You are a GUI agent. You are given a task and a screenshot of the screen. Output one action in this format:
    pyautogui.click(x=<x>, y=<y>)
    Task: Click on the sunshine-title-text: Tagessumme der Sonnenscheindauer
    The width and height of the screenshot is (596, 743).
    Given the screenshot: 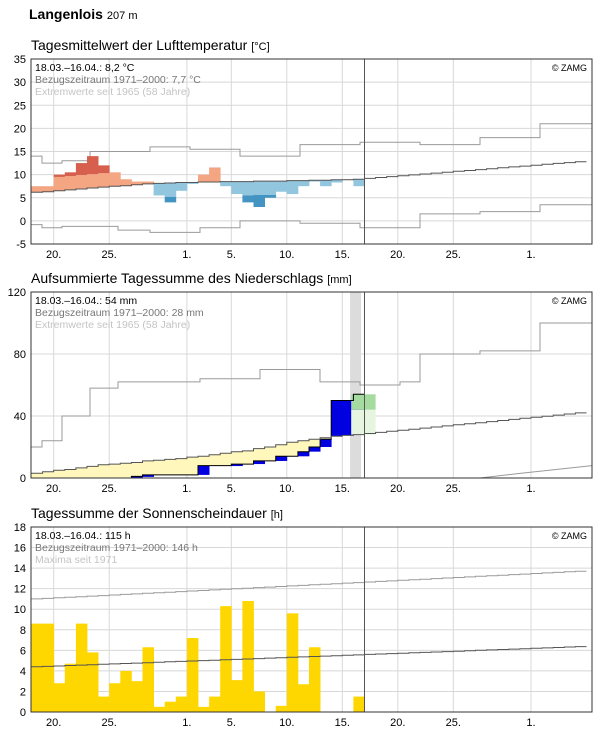 What is the action you would take?
    pyautogui.click(x=149, y=513)
    